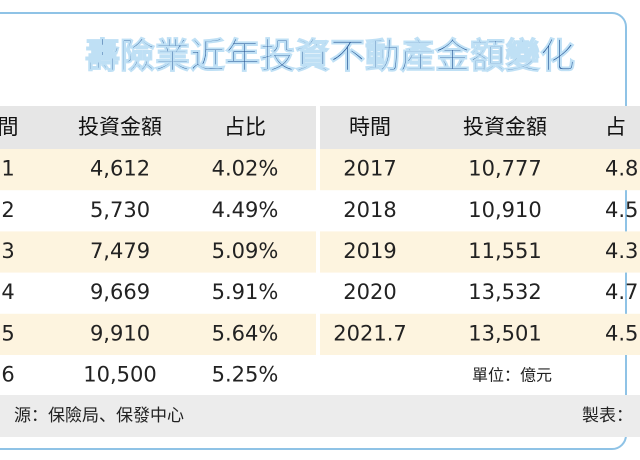 This screenshot has height=460, width=640. What do you see at coordinates (504, 169) in the screenshot?
I see `cell: 10,777` at bounding box center [504, 169].